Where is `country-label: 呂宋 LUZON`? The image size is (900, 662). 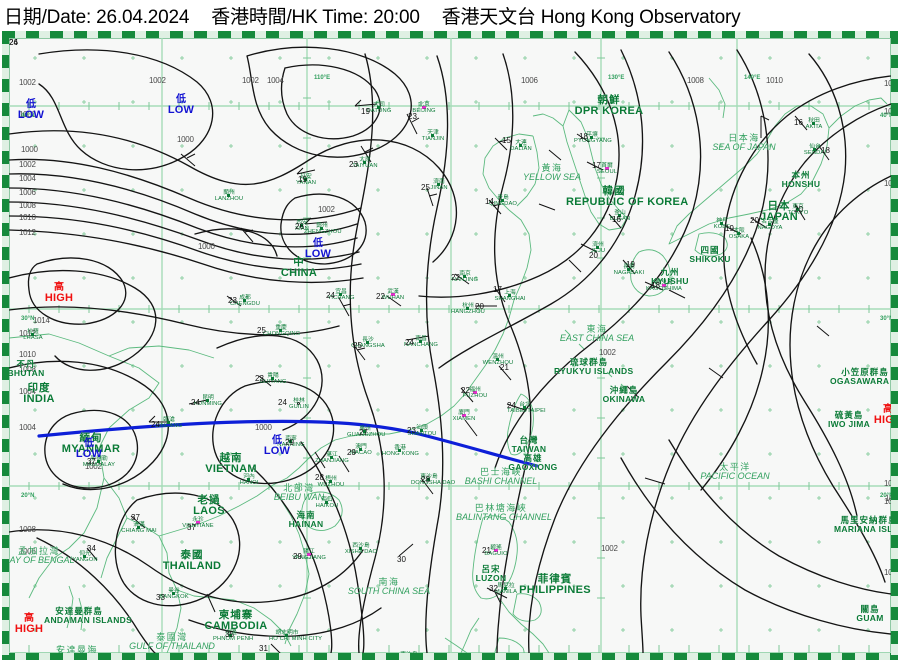 country-label: 呂宋 LUZON is located at coordinates (491, 573).